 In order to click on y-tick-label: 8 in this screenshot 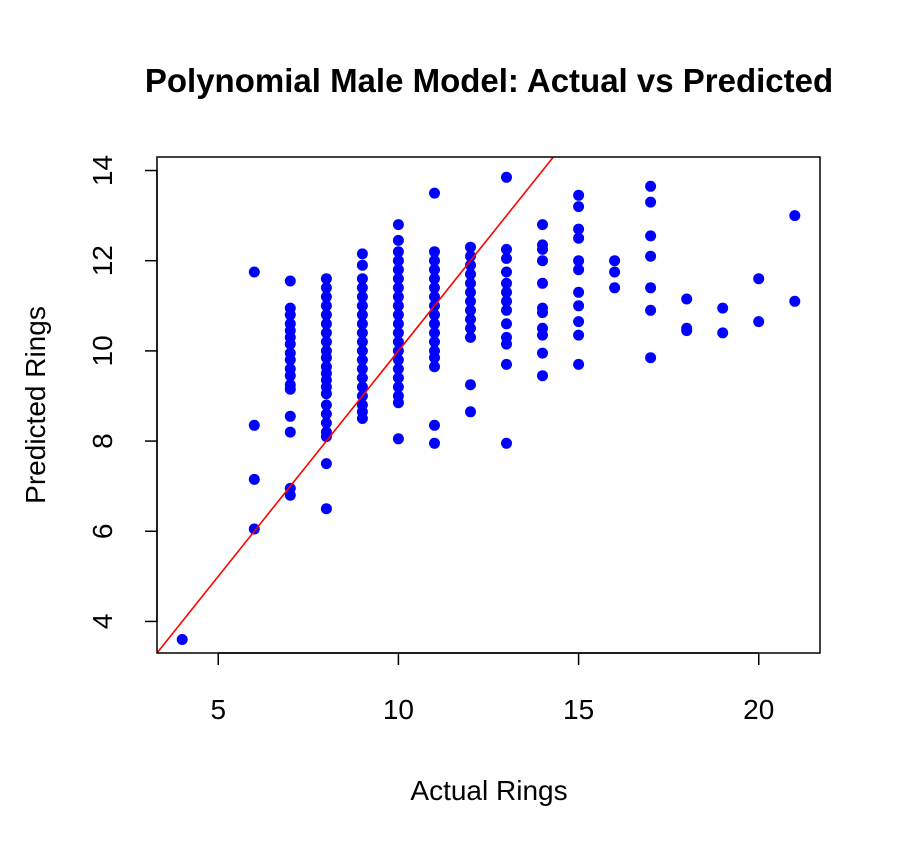, I will do `click(102, 441)`.